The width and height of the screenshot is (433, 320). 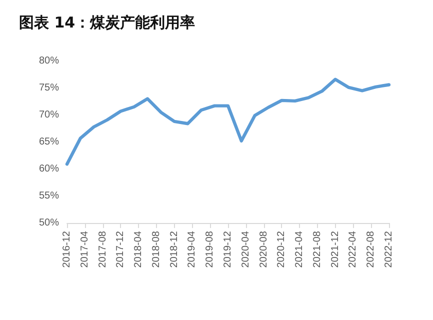 I want to click on x-tick-label: 2017-12, so click(x=120, y=249).